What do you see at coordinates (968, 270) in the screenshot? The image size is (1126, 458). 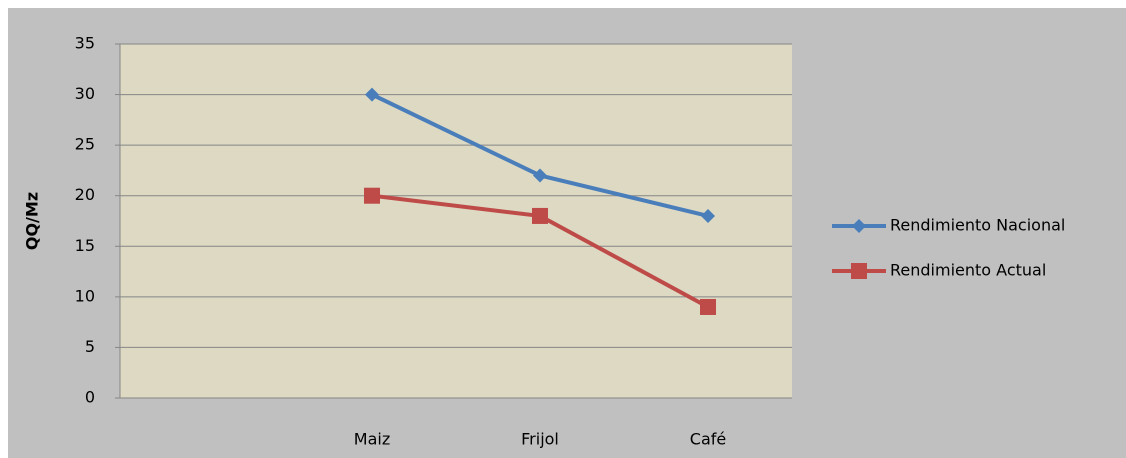 I see `legend-label: Rendimiento Actual` at bounding box center [968, 270].